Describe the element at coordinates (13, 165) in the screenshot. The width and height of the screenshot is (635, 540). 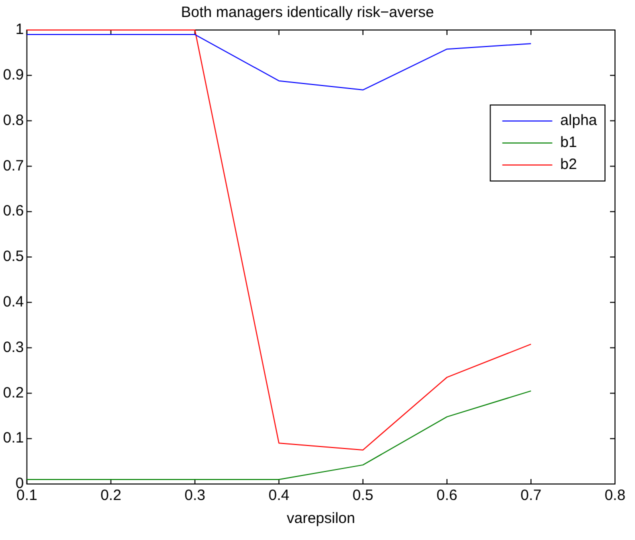
I see `y-tick-label: 0.7` at that location.